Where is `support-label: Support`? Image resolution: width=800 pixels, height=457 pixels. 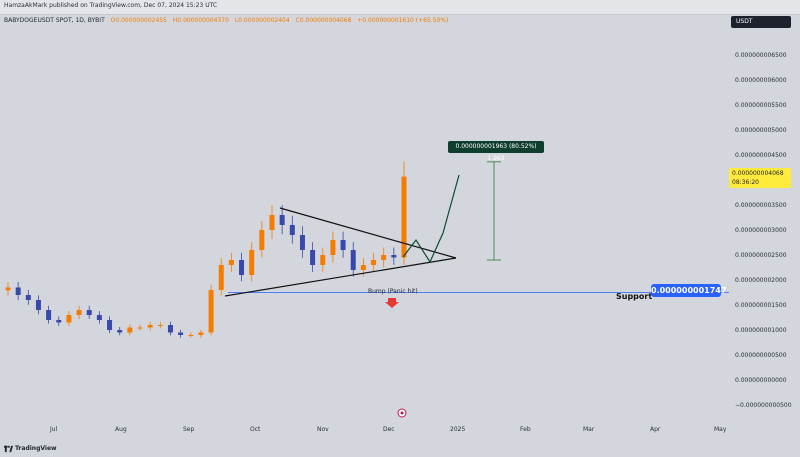
support-label: Support is located at coordinates (634, 296).